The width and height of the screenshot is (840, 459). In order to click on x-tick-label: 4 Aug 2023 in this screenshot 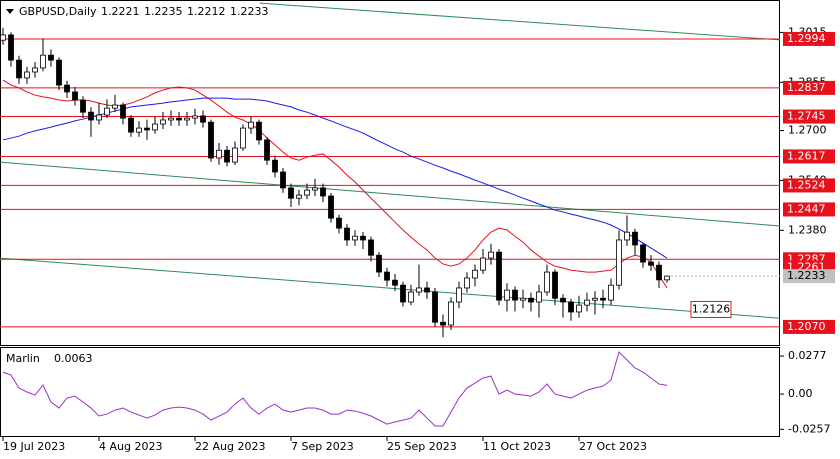, I will do `click(130, 446)`.